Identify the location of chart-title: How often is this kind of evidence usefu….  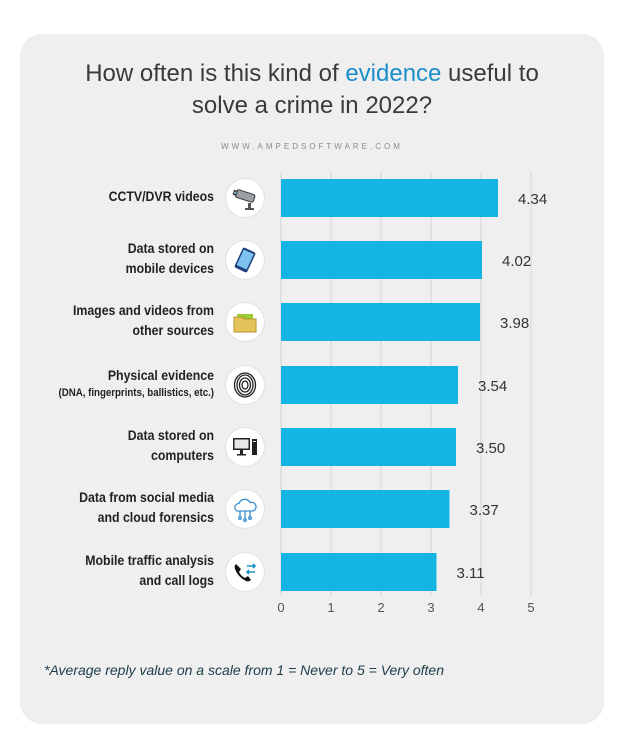
(312, 90).